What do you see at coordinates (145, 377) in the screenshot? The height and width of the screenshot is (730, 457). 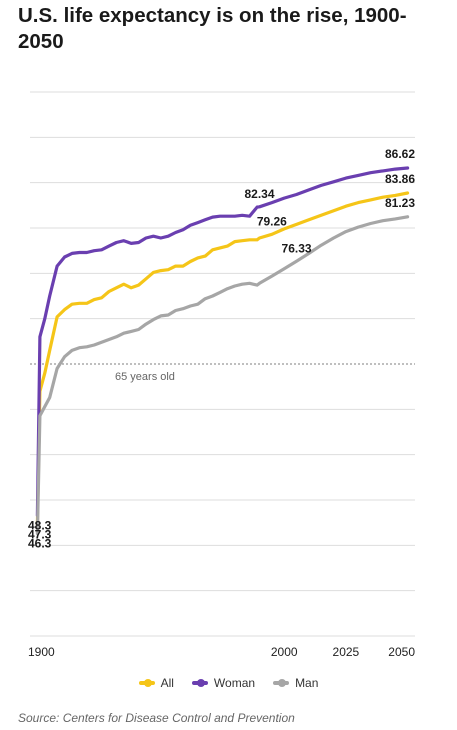 I see `reference-line-label: 65 years old` at bounding box center [145, 377].